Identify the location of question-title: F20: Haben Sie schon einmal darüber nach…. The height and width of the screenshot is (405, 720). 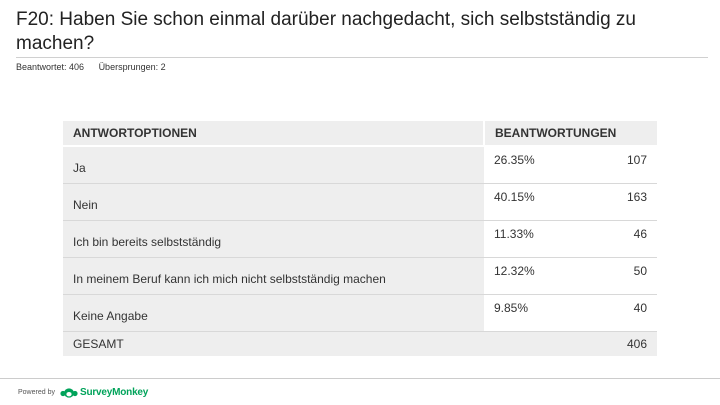
(326, 31).